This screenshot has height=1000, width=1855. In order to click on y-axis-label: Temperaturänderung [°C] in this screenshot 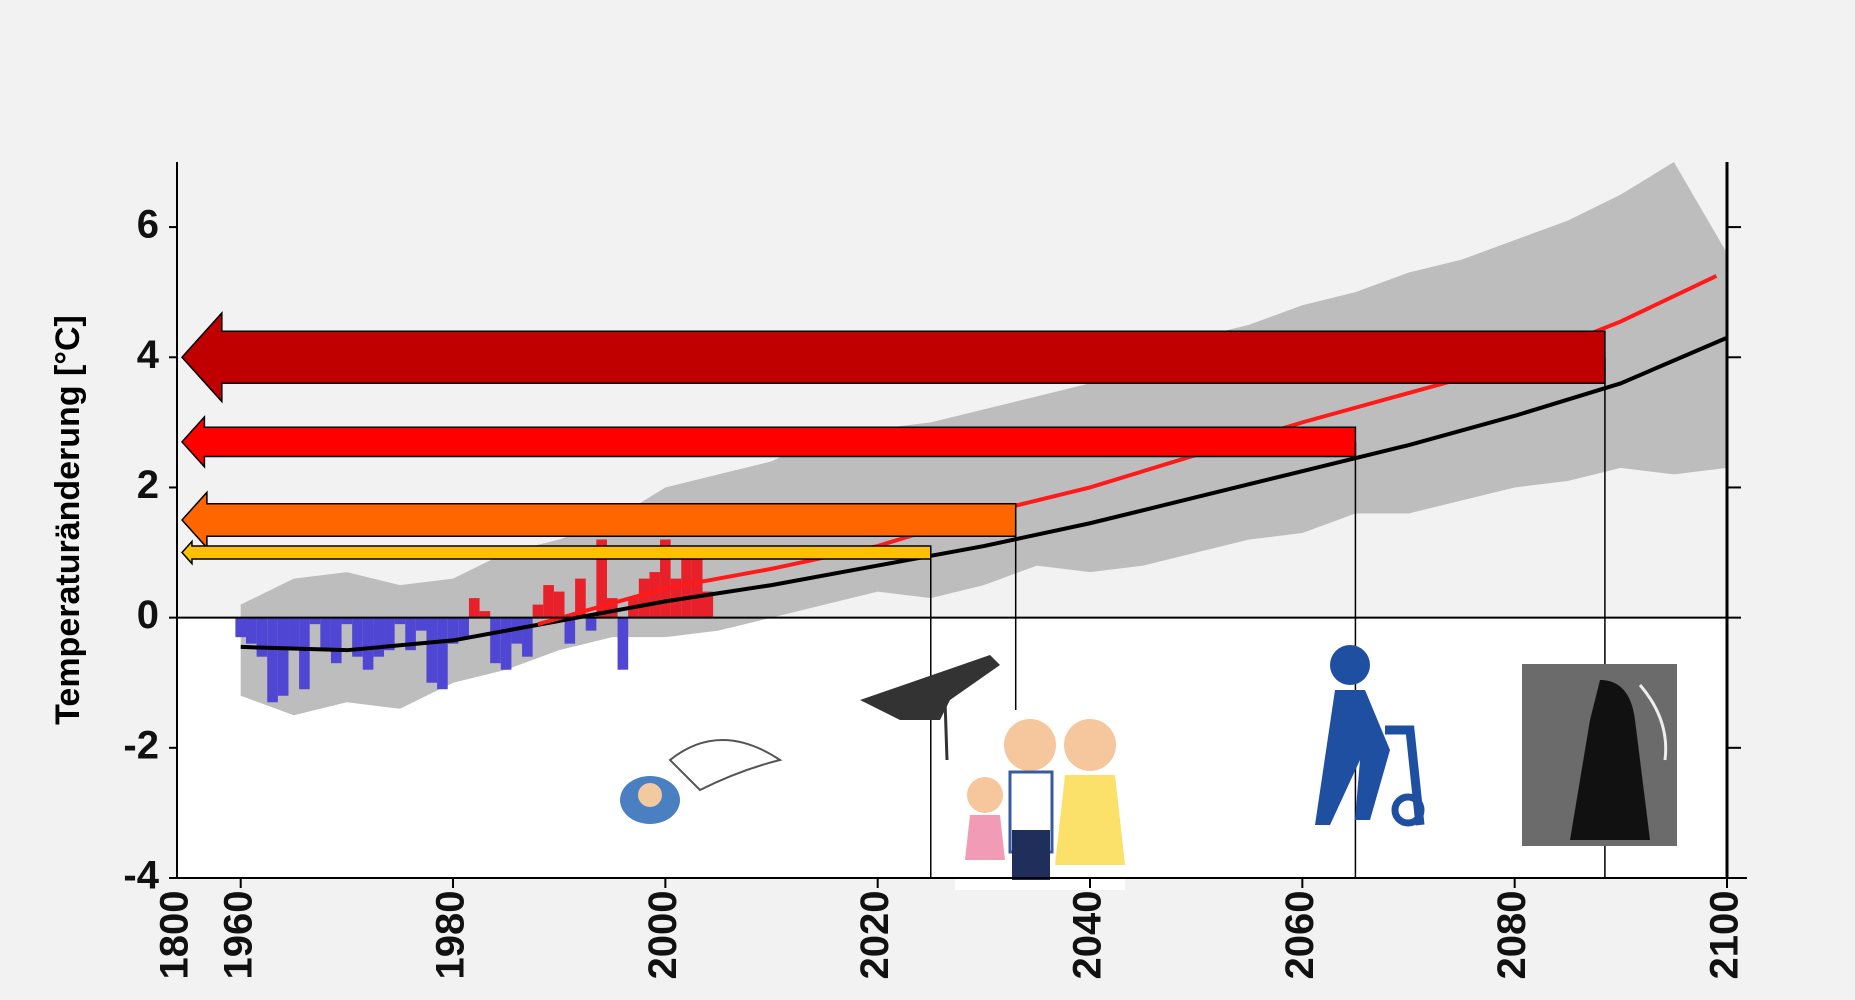, I will do `click(68, 520)`.